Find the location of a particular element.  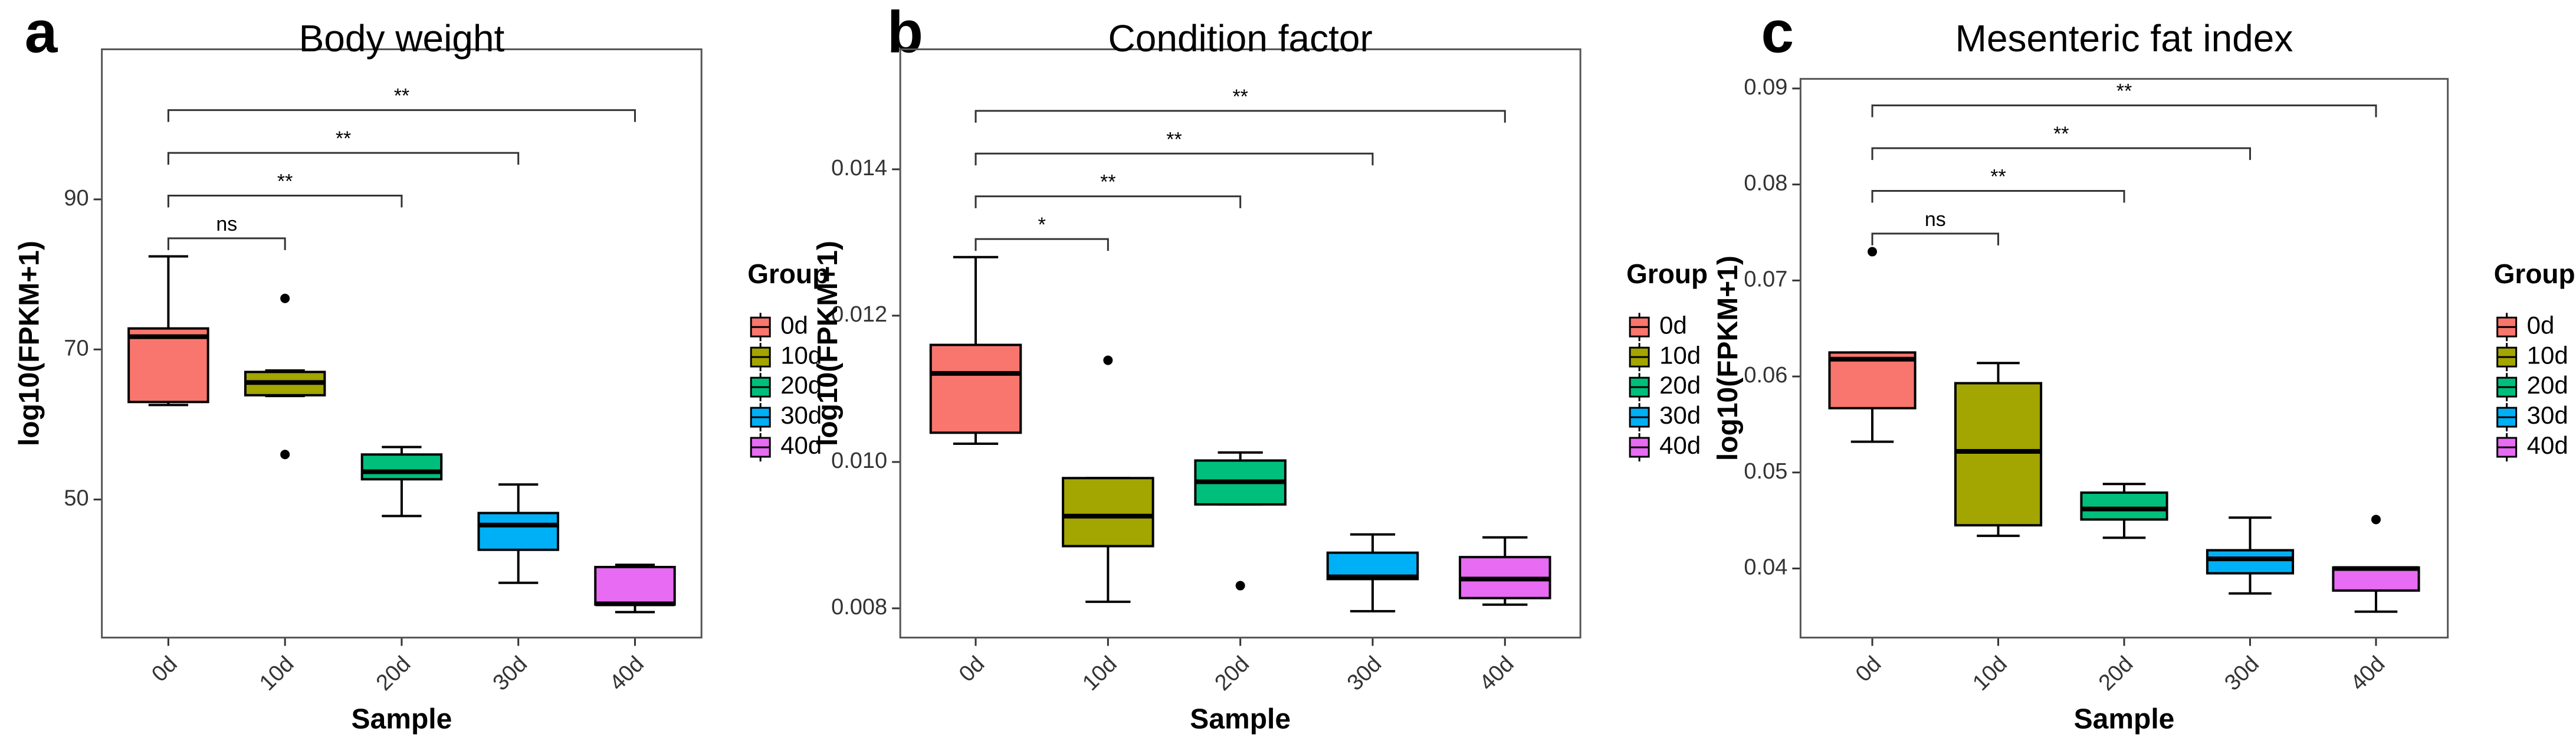

y-tick-label: 0.06 is located at coordinates (1765, 375).